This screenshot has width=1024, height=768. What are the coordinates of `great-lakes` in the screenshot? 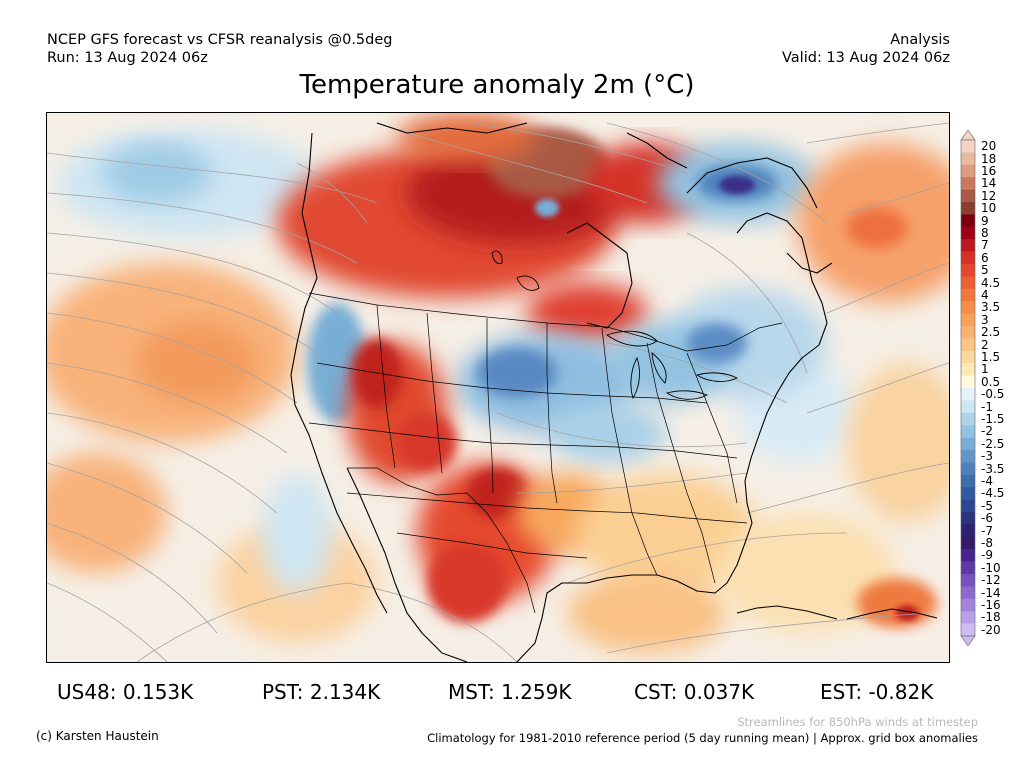 It's located at (615, 325).